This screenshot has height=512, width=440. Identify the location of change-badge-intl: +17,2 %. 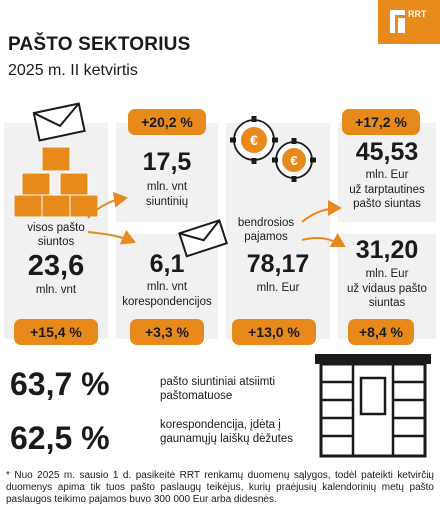
(381, 122).